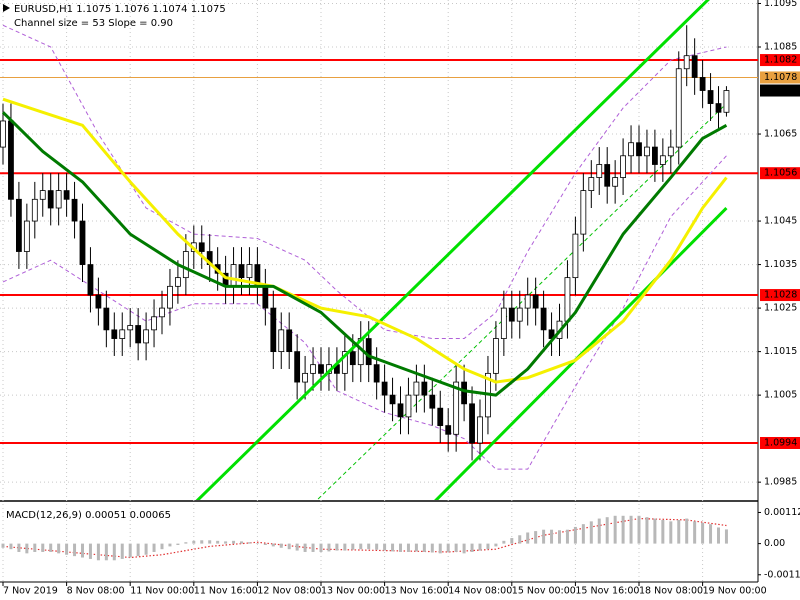 The width and height of the screenshot is (800, 600). I want to click on y-tick-label: 1.1025, so click(780, 308).